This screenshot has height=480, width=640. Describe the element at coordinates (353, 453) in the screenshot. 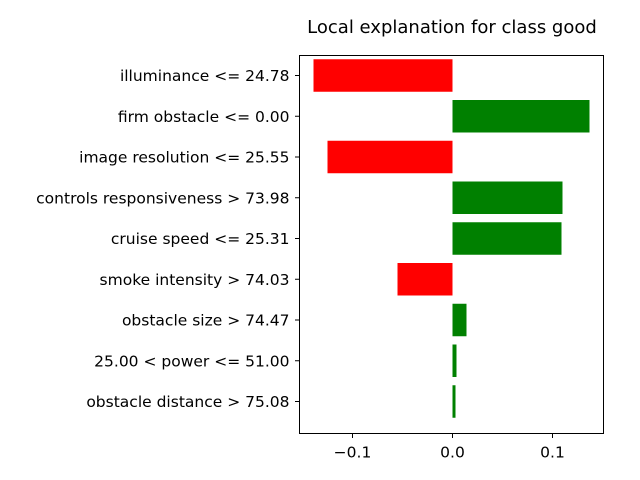

I see `x-tick-label-0: −0.1` at that location.